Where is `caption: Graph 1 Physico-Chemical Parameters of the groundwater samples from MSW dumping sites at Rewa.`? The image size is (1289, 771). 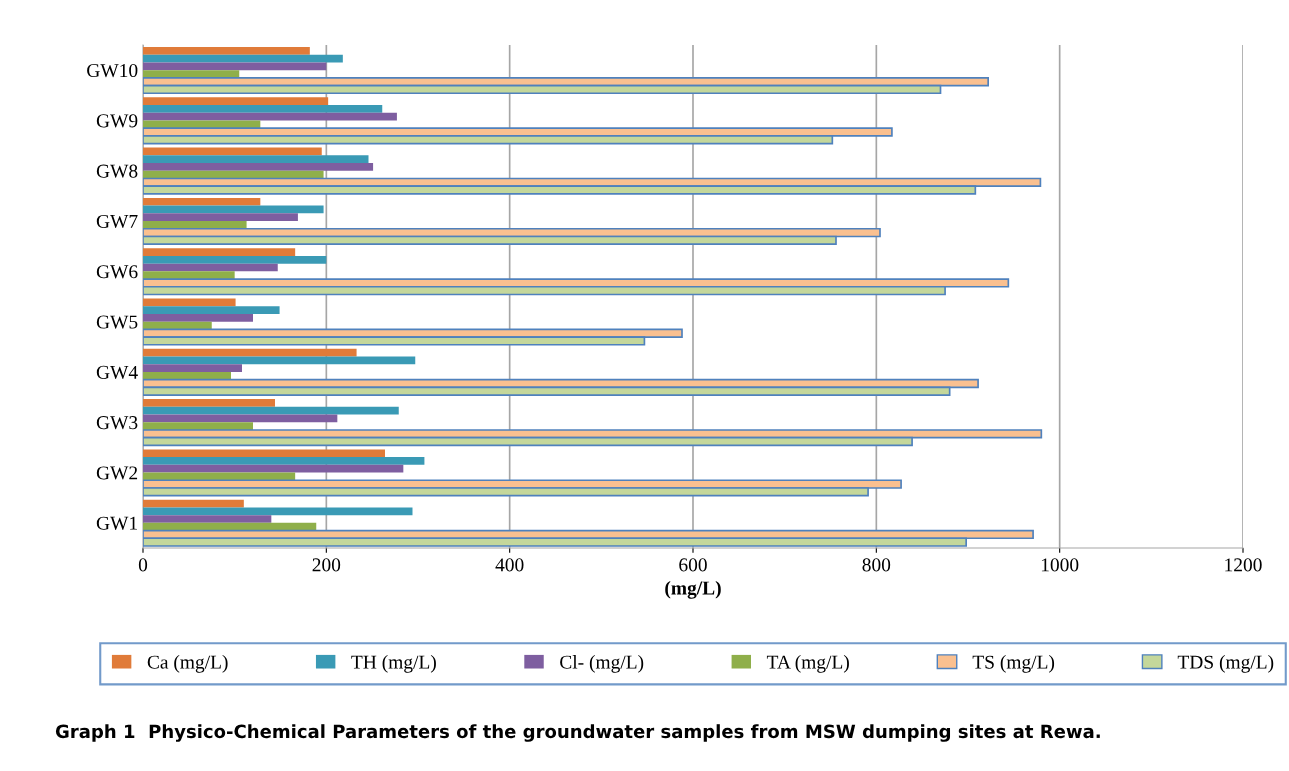 caption: Graph 1 Physico-Chemical Parameters of the groundwater samples from MSW dumping sites at Rewa. is located at coordinates (577, 733).